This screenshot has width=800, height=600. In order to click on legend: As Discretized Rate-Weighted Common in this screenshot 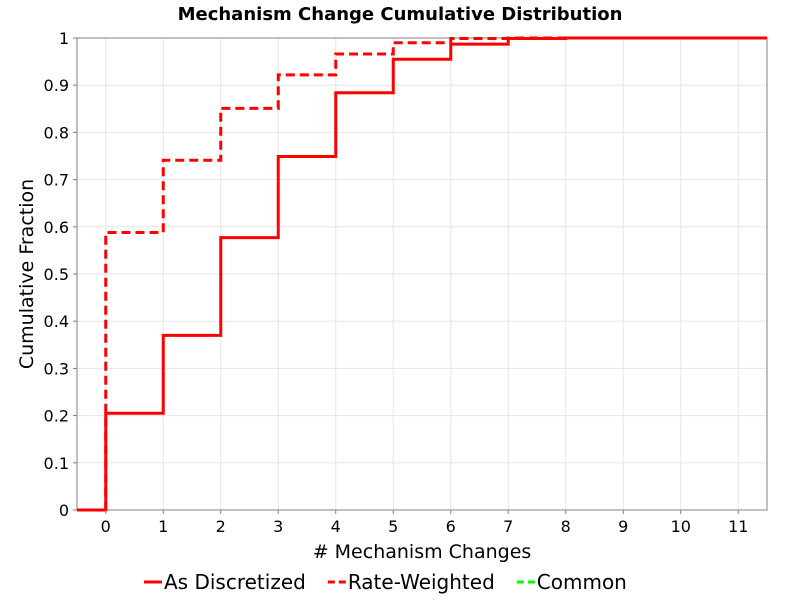, I will do `click(385, 582)`.